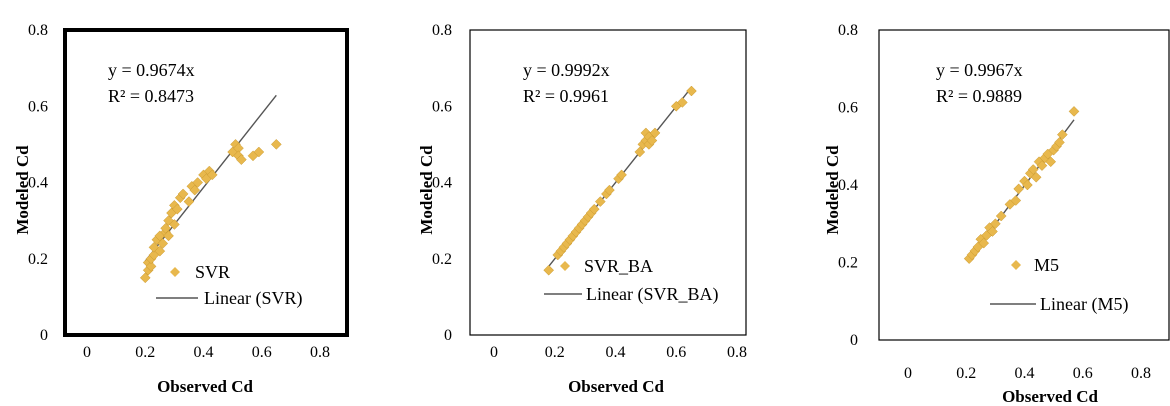  I want to click on trend-equation: y = 0.9967x, so click(979, 70).